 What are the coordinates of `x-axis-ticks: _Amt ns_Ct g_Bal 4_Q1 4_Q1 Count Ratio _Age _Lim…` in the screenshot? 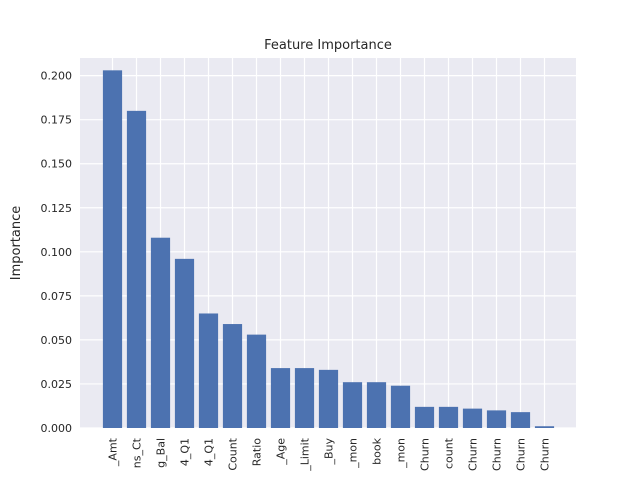 It's located at (329, 454).